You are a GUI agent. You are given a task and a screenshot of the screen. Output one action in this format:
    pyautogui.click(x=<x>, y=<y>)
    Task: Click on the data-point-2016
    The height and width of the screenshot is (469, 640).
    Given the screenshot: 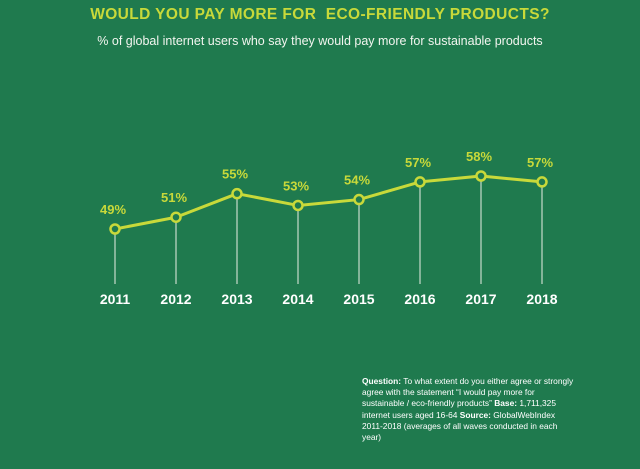 What is the action you would take?
    pyautogui.click(x=420, y=182)
    